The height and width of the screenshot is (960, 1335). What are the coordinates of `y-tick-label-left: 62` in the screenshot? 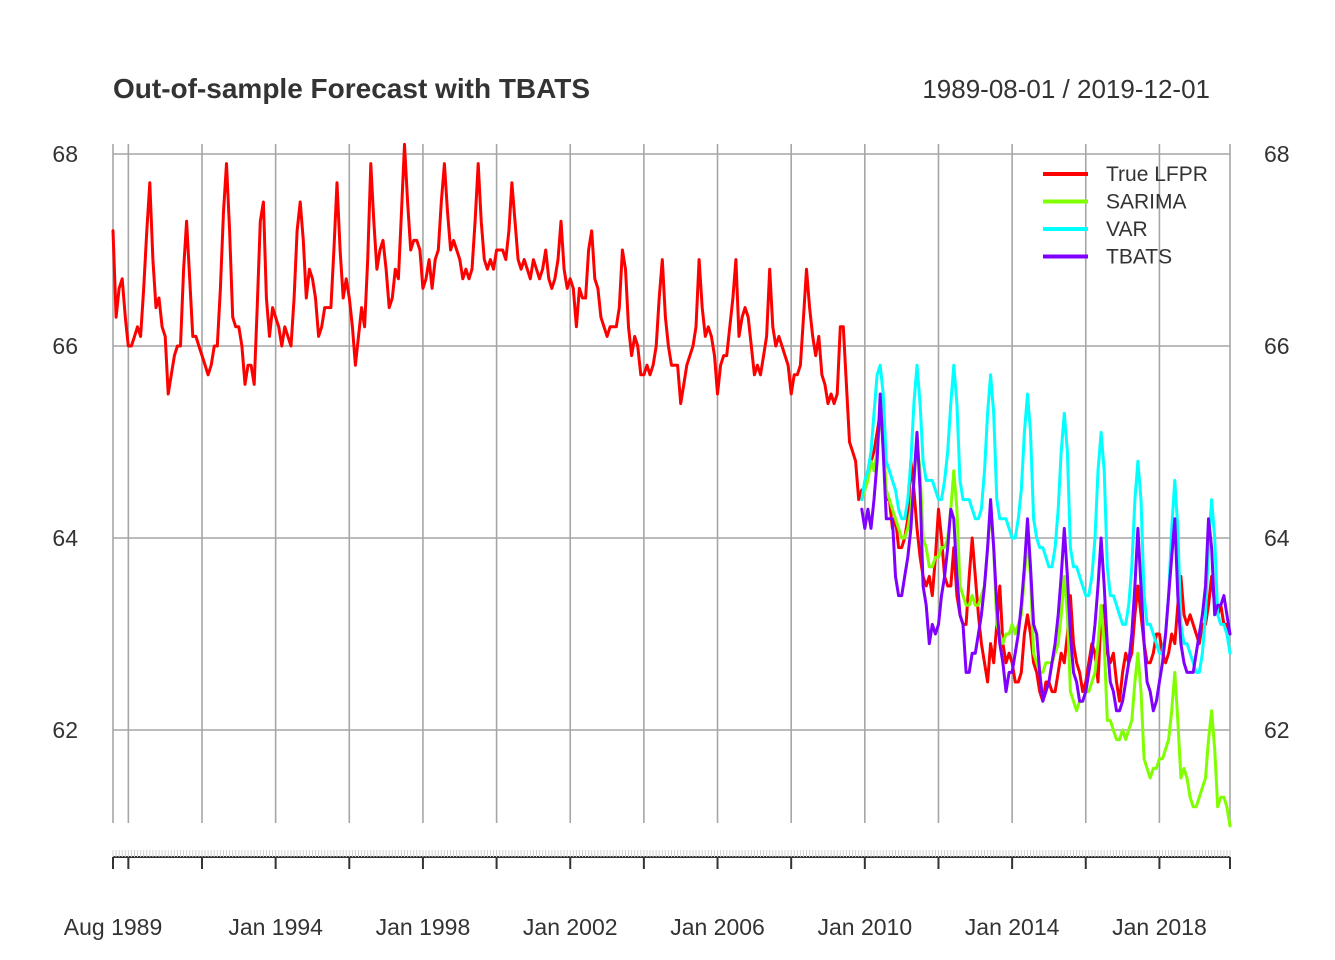 It's located at (65, 730).